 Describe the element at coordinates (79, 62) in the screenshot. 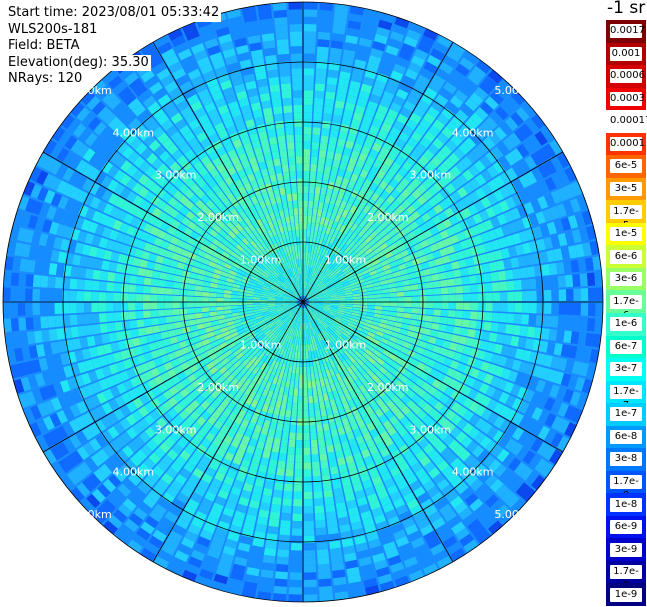

I see `elevation: Elevation(deg): 35.30` at that location.